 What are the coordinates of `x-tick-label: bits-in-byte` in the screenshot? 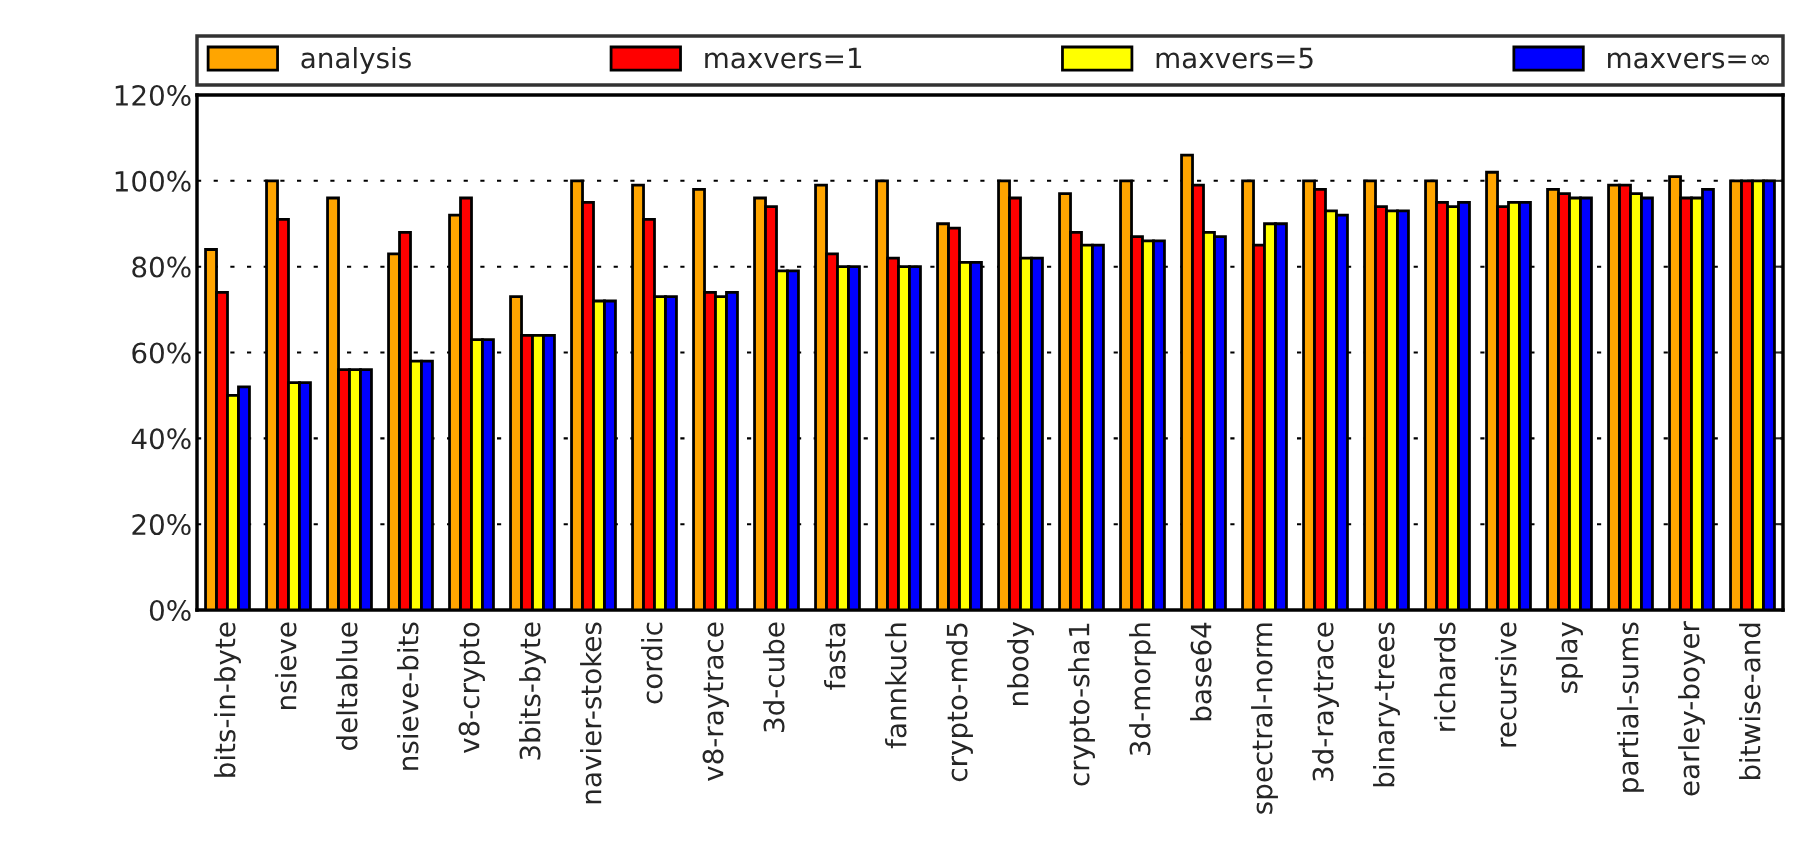 It's located at (227, 699).